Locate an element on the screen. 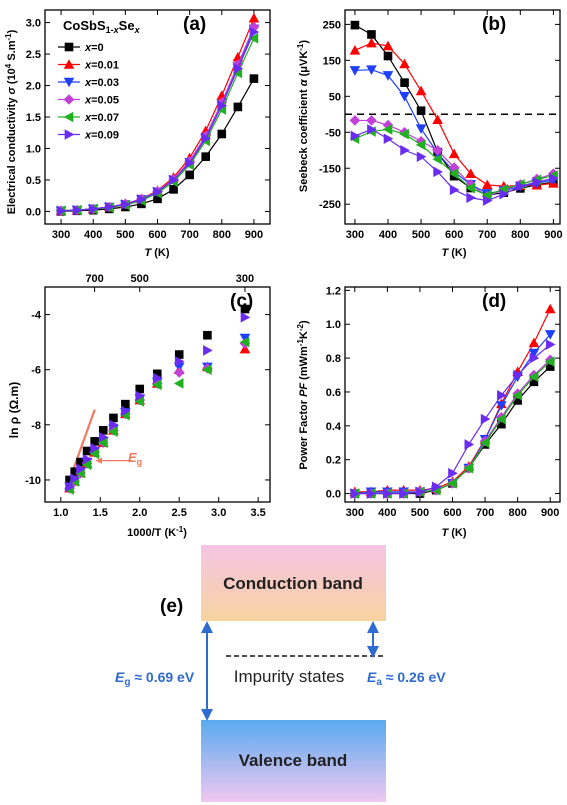  legend-label-var-4: x is located at coordinates (88, 118).